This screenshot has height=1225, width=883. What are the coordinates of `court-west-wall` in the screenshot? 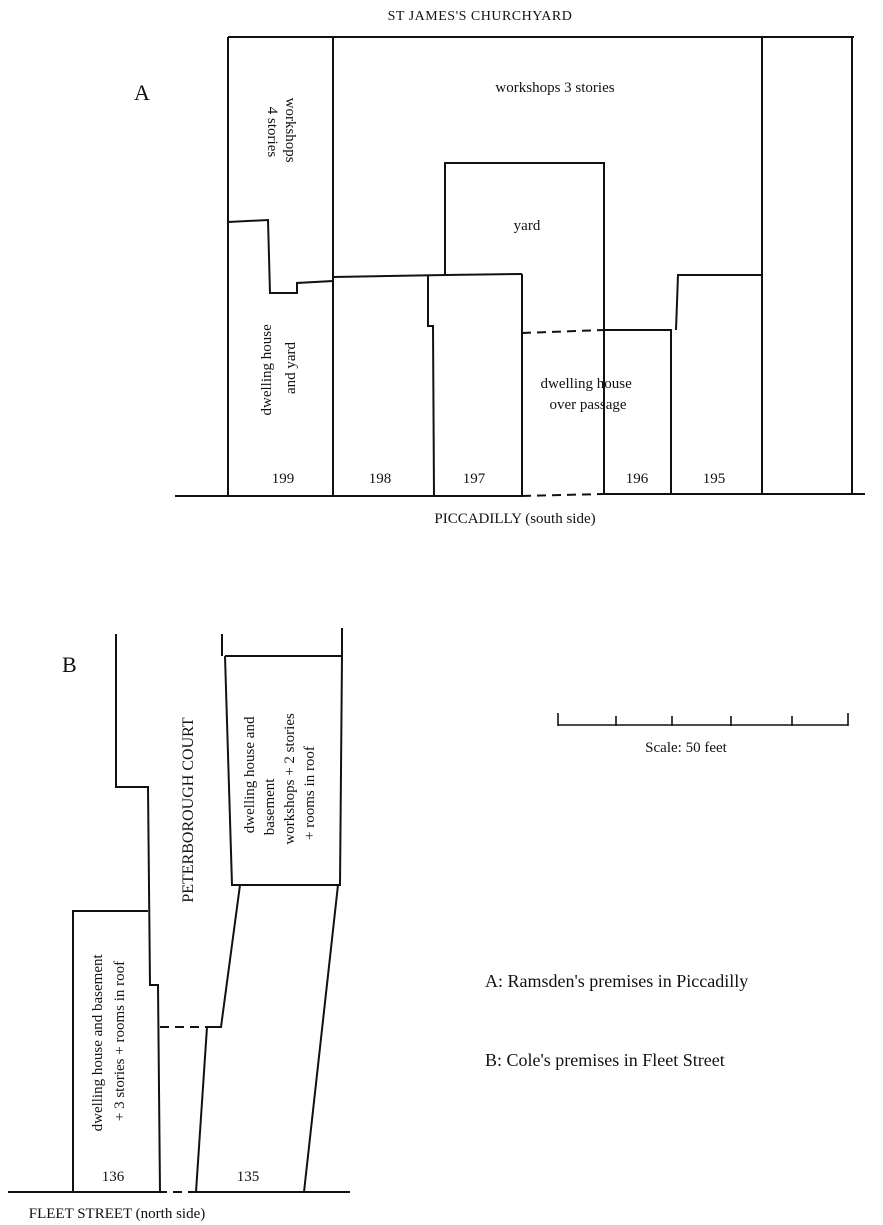 It's located at (138, 913).